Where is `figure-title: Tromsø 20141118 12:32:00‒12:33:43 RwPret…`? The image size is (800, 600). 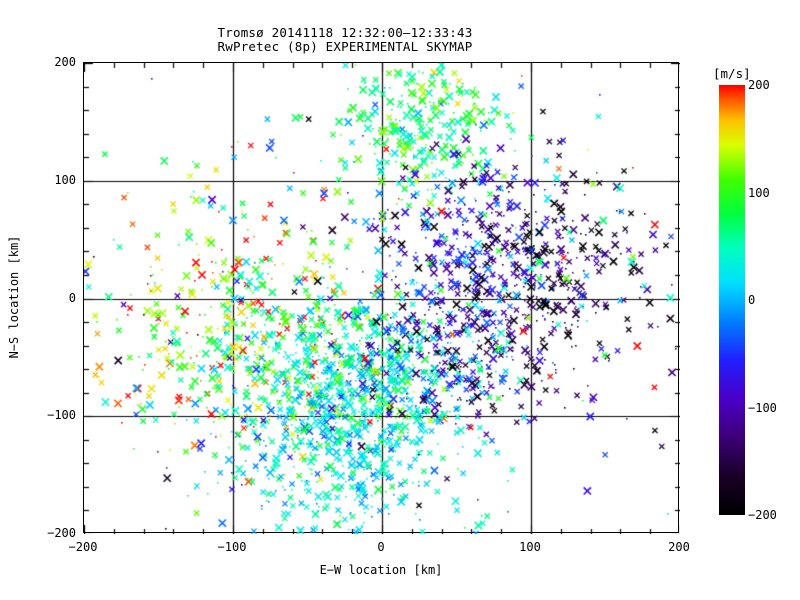 figure-title: Tromsø 20141118 12:32:00‒12:33:43 RwPret… is located at coordinates (345, 40).